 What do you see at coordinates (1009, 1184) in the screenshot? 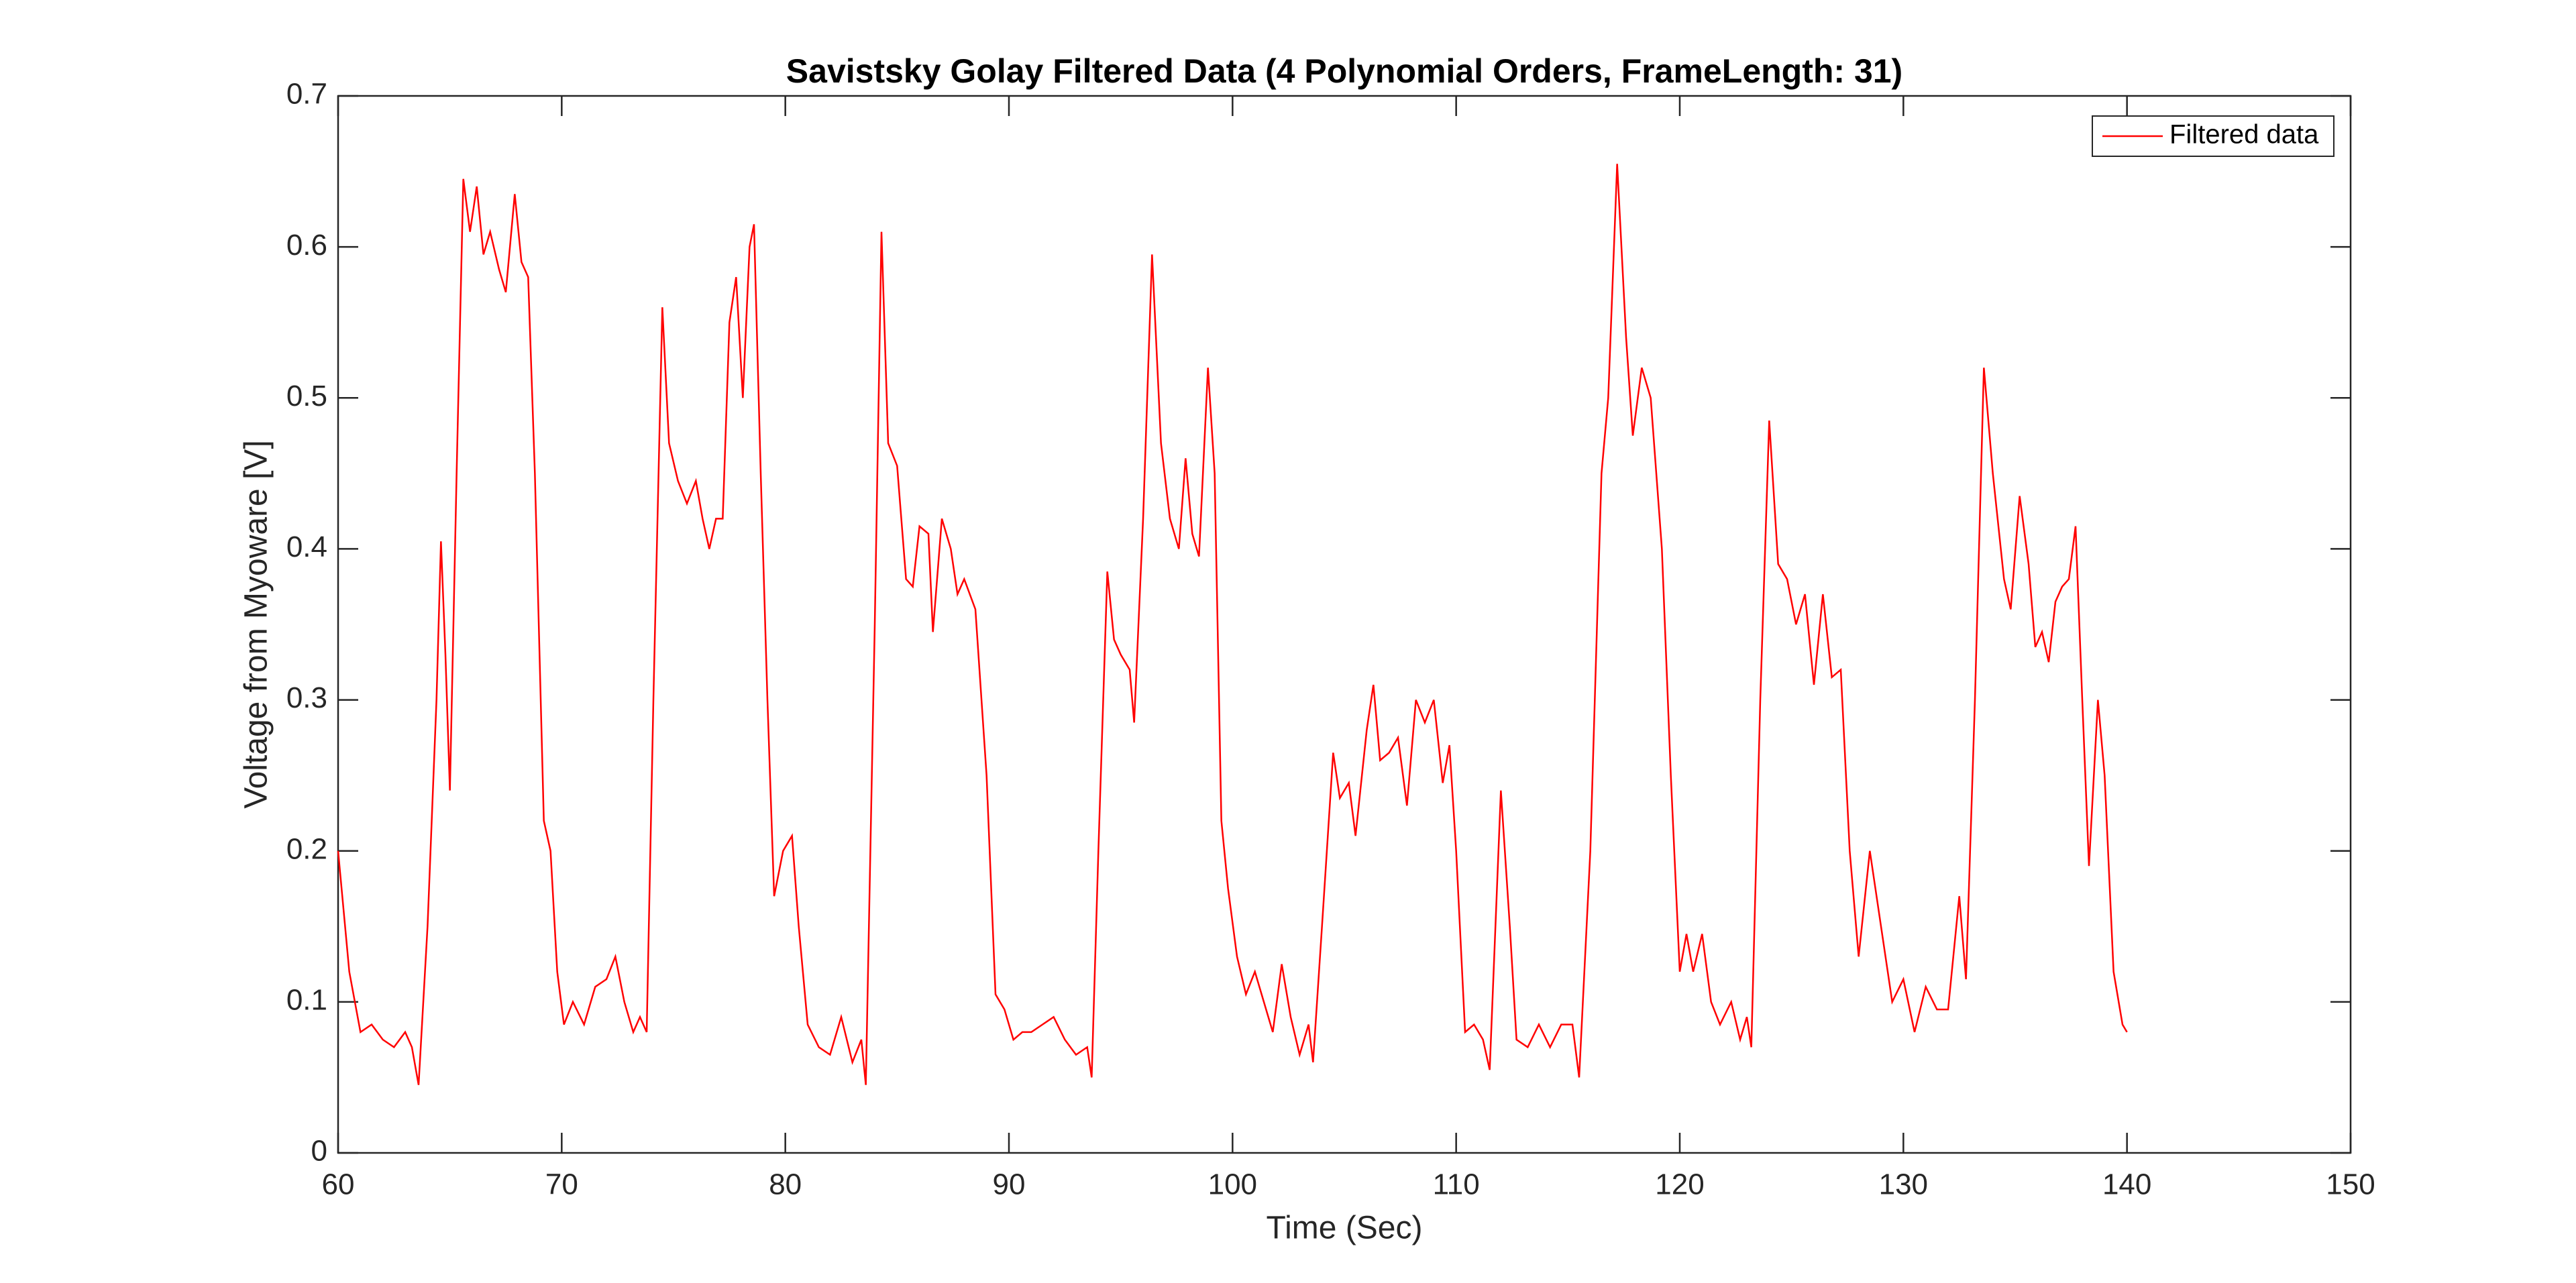
I see `x-tick-label: 90` at bounding box center [1009, 1184].